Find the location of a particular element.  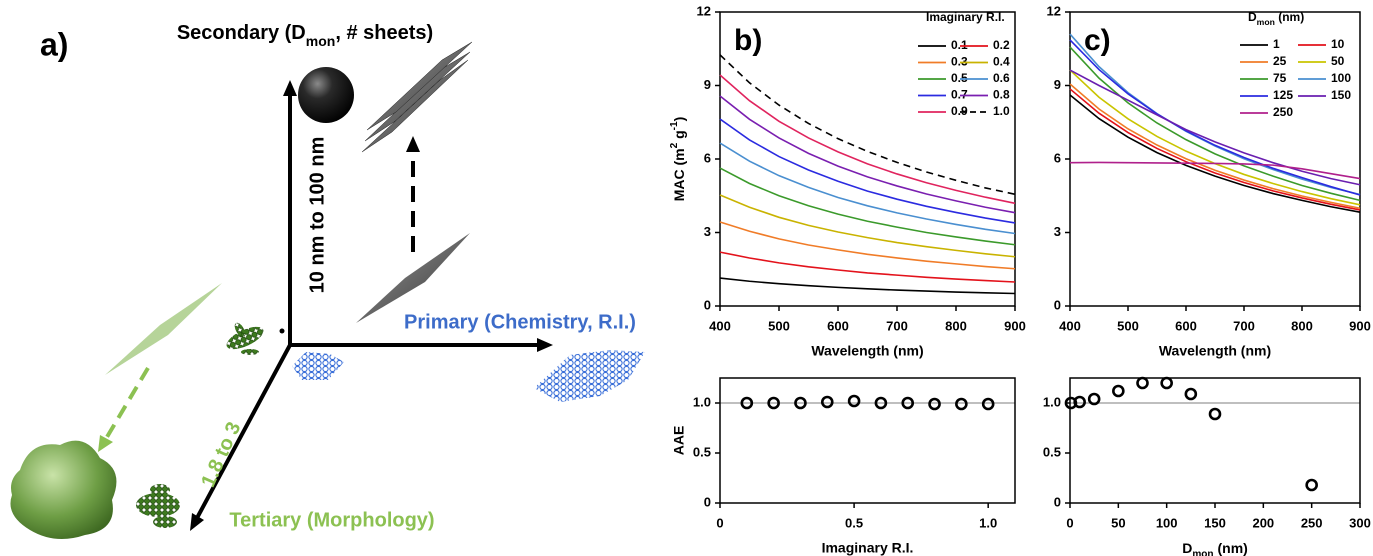

legend-label: 150 is located at coordinates (1341, 95).